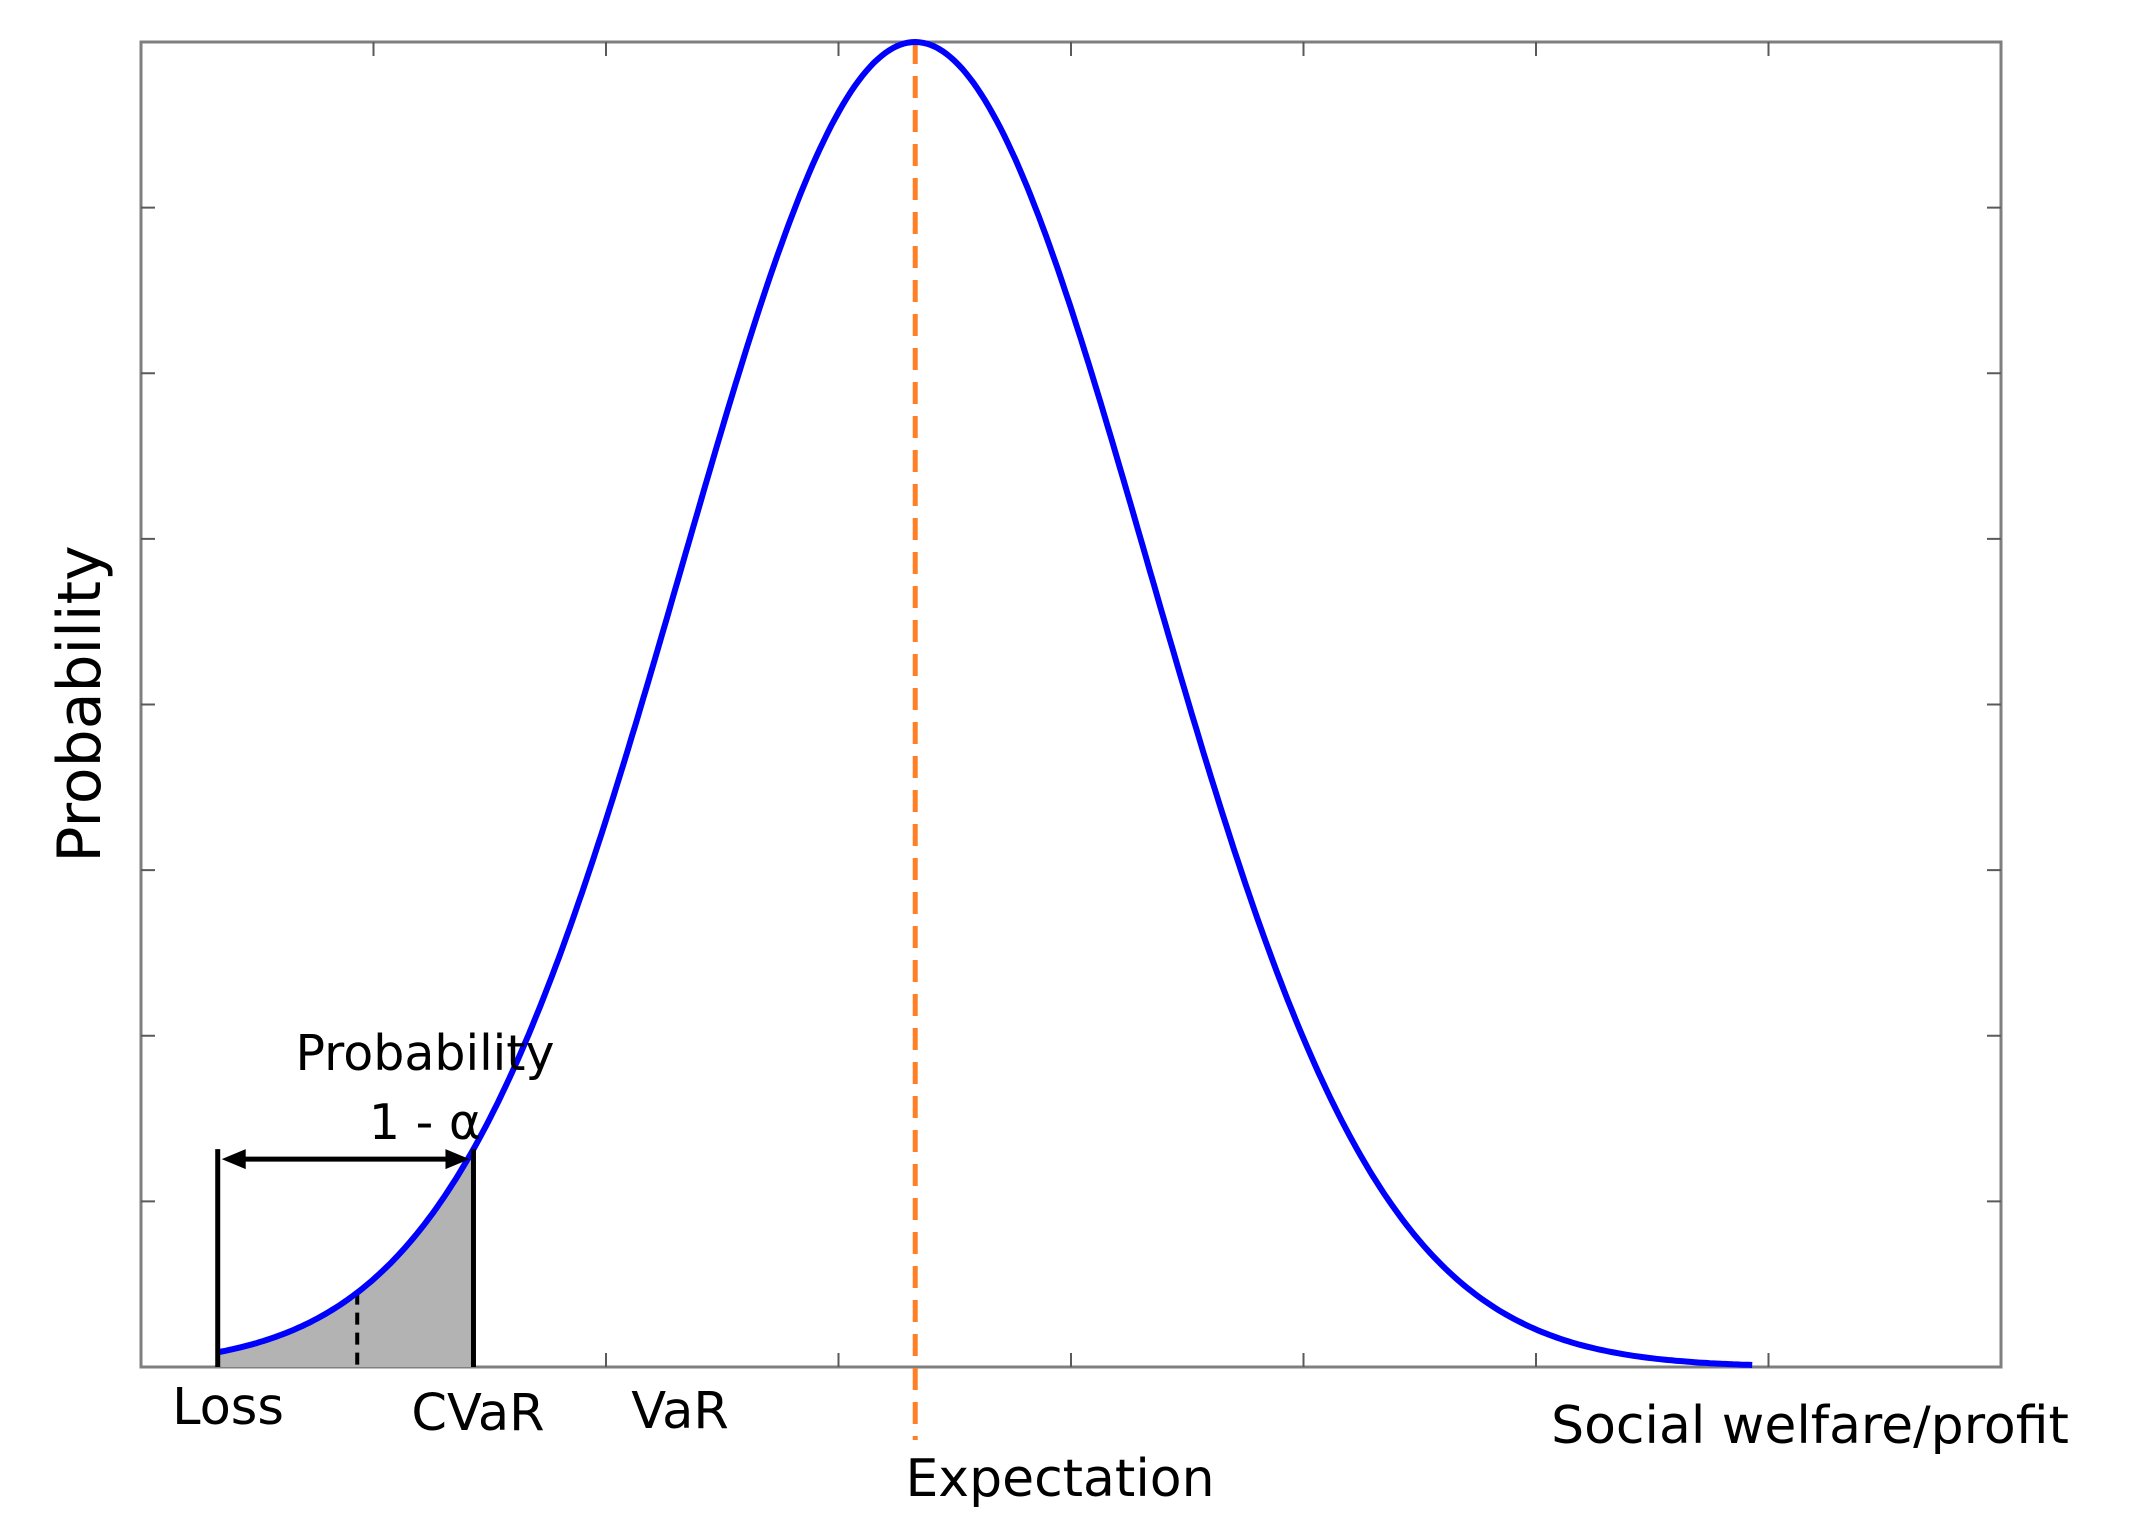 The width and height of the screenshot is (2145, 1530). Describe the element at coordinates (457, 1159) in the screenshot. I see `arrow-right-head` at that location.